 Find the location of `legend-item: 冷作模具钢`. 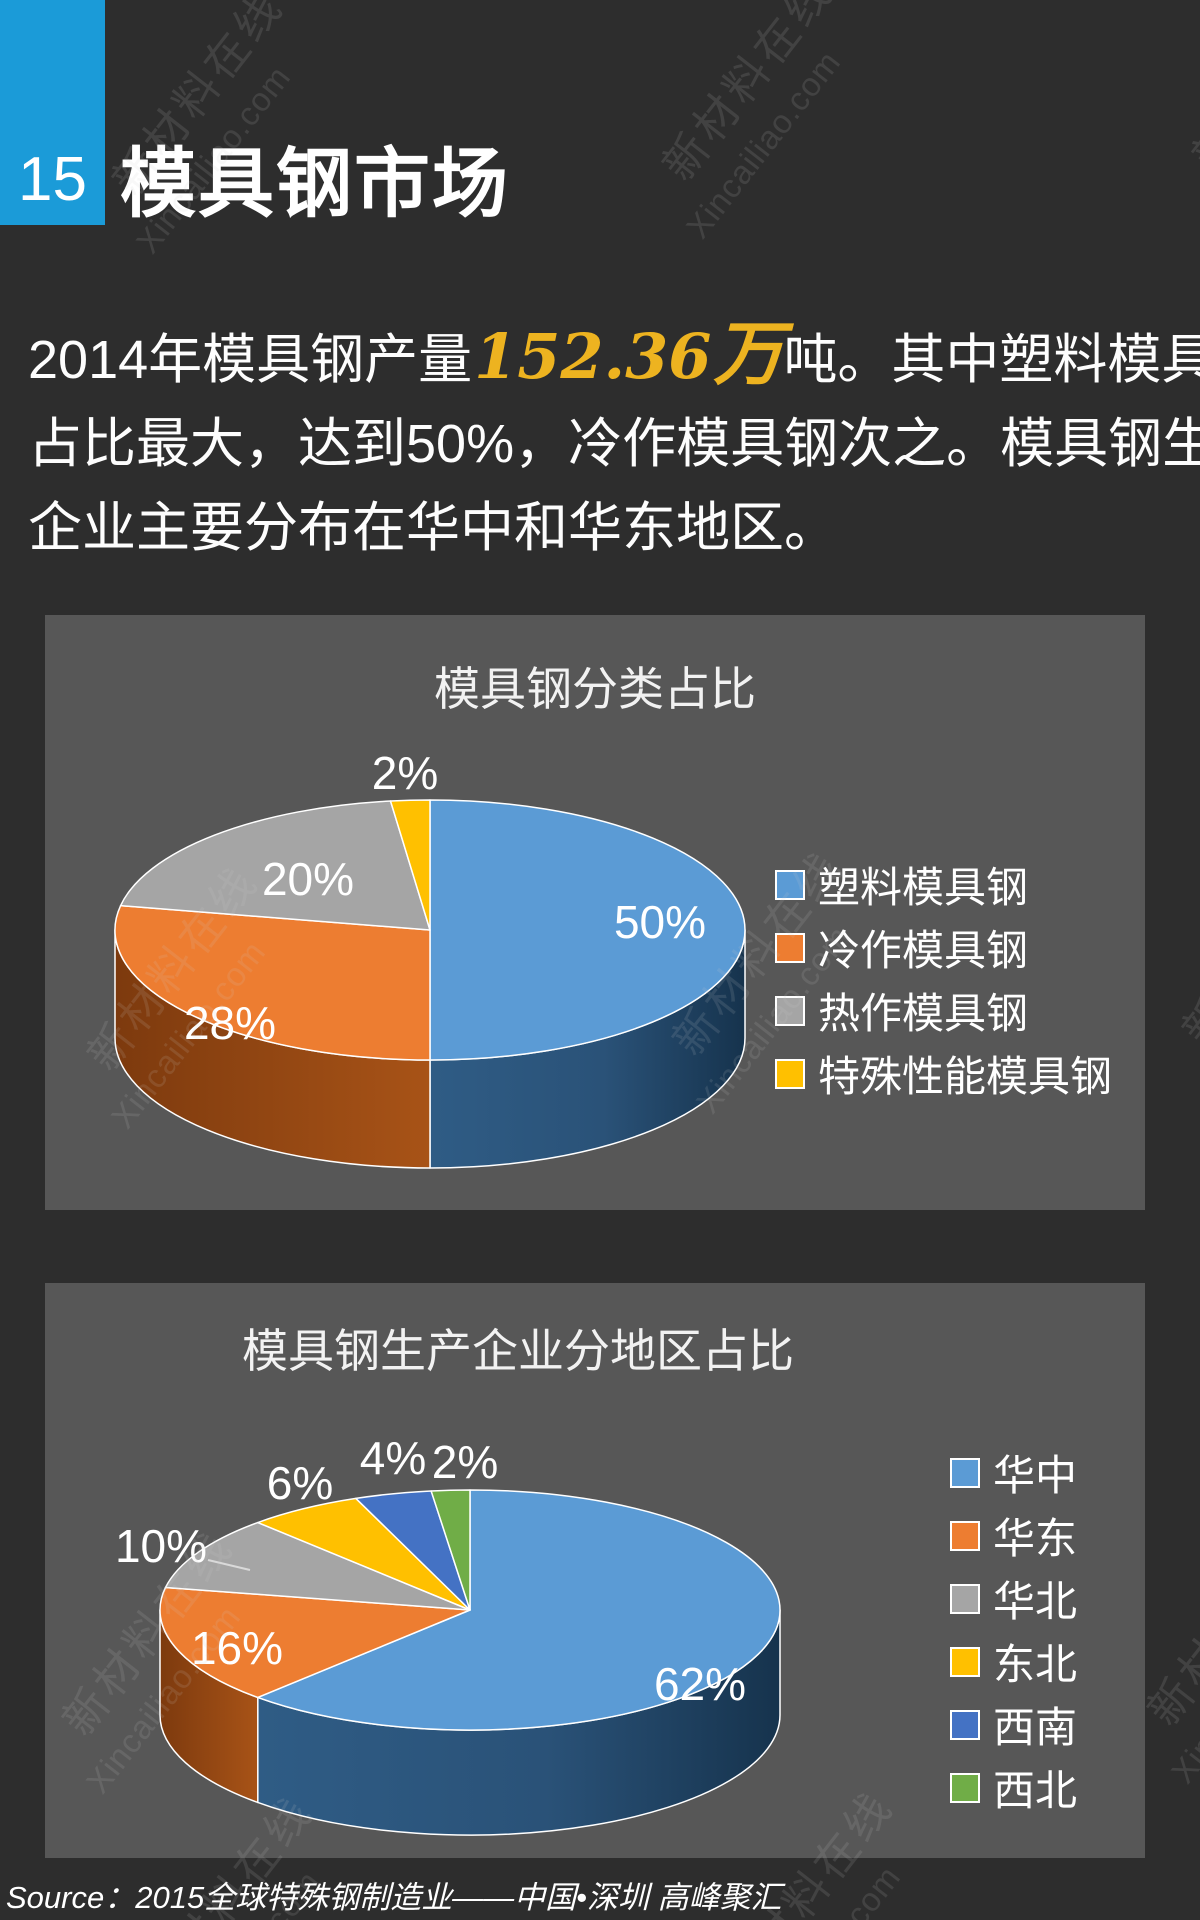

legend-item: 冷作模具钢 is located at coordinates (943, 947).